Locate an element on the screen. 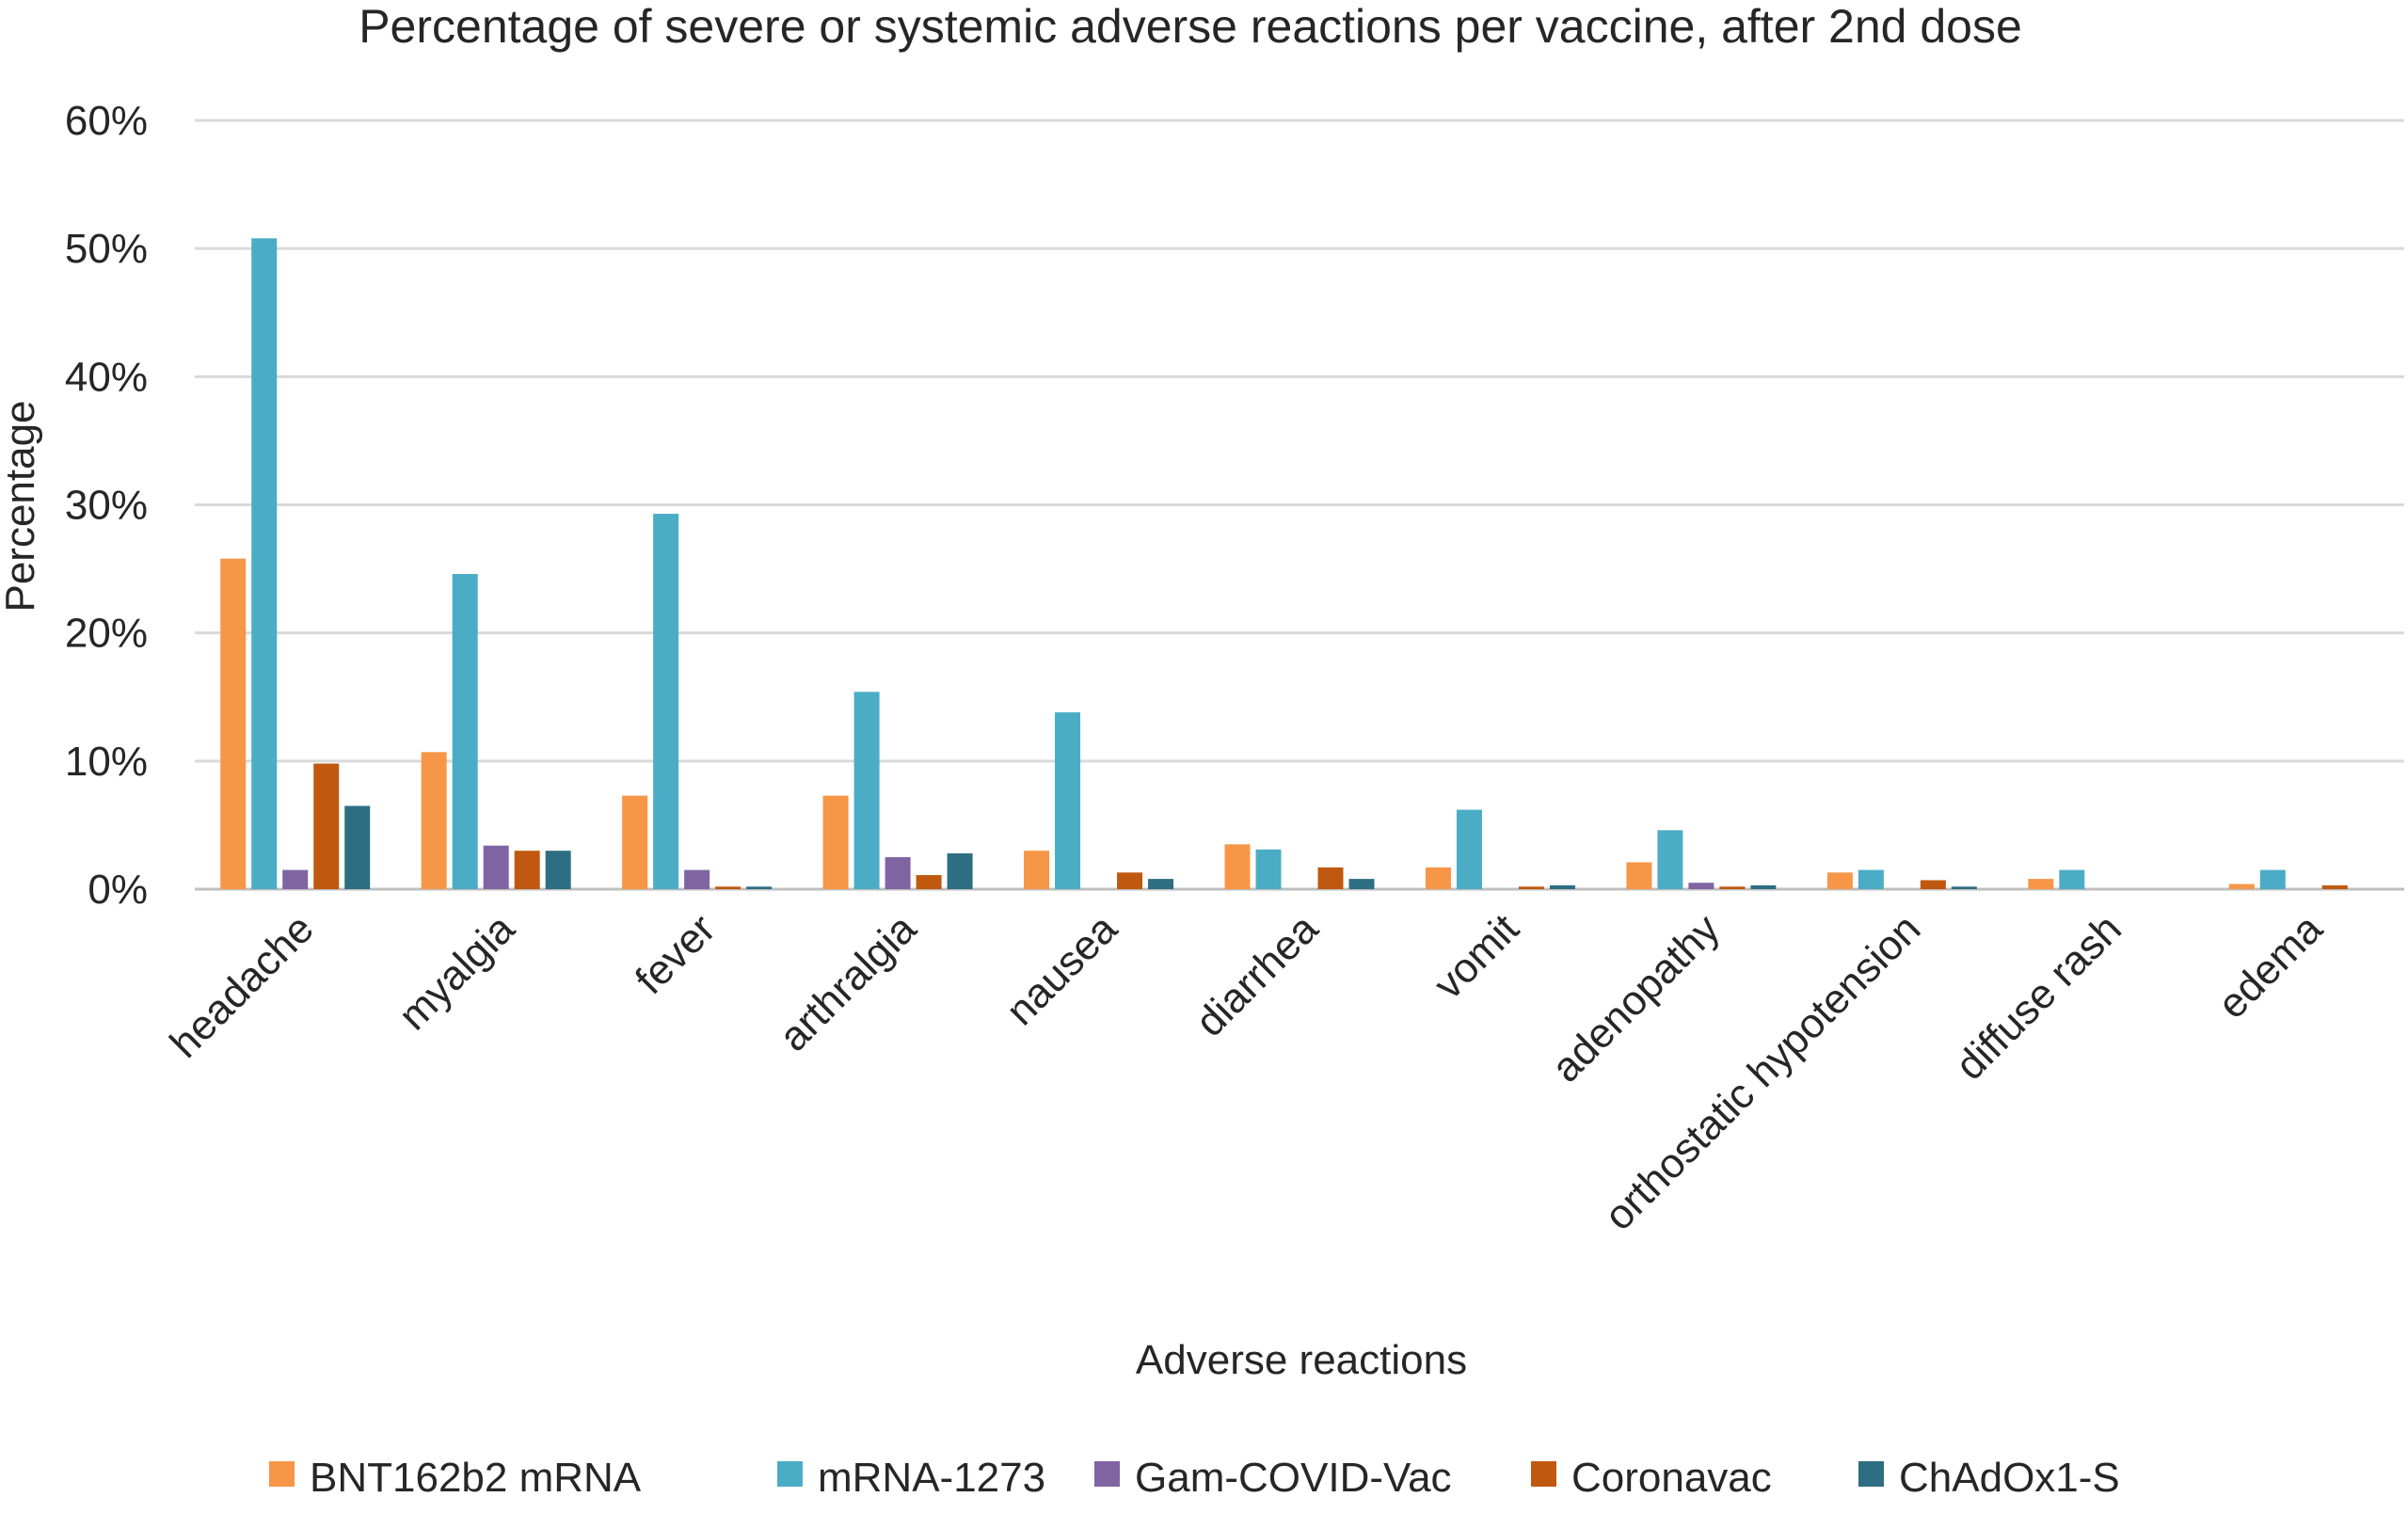 Image resolution: width=2408 pixels, height=1513 pixels. bar-gam-covid-vac-adenopathy is located at coordinates (1701, 886).